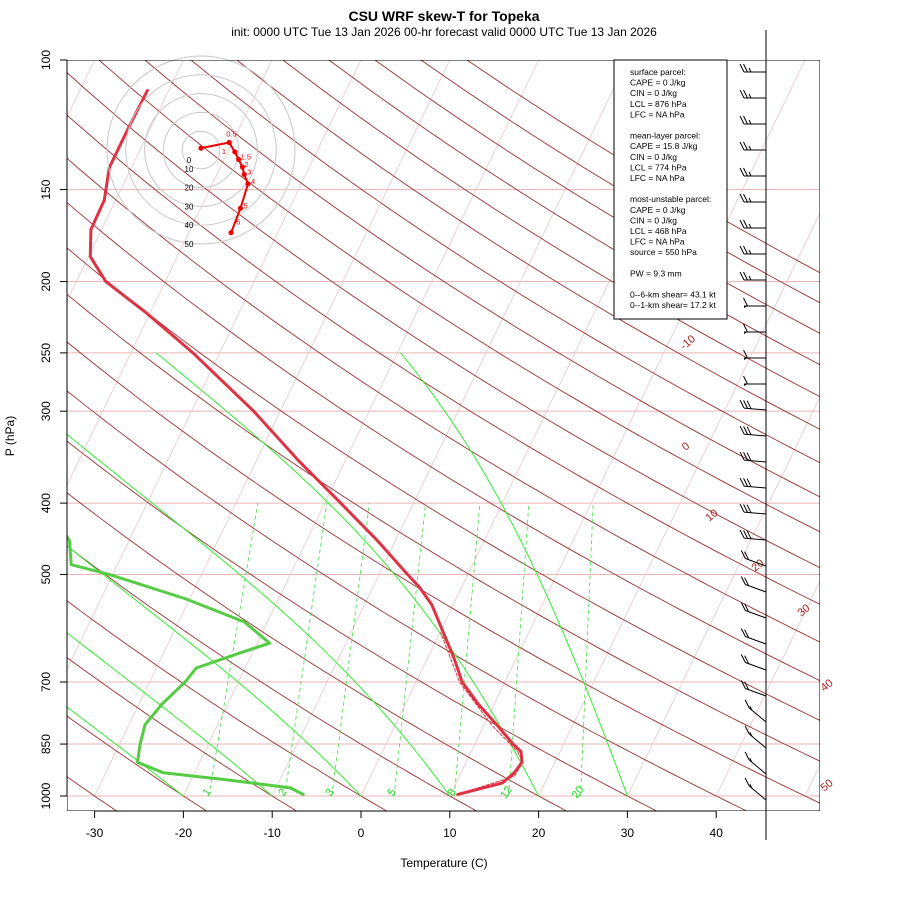 The width and height of the screenshot is (900, 900). I want to click on x-tick-label: 40, so click(717, 833).